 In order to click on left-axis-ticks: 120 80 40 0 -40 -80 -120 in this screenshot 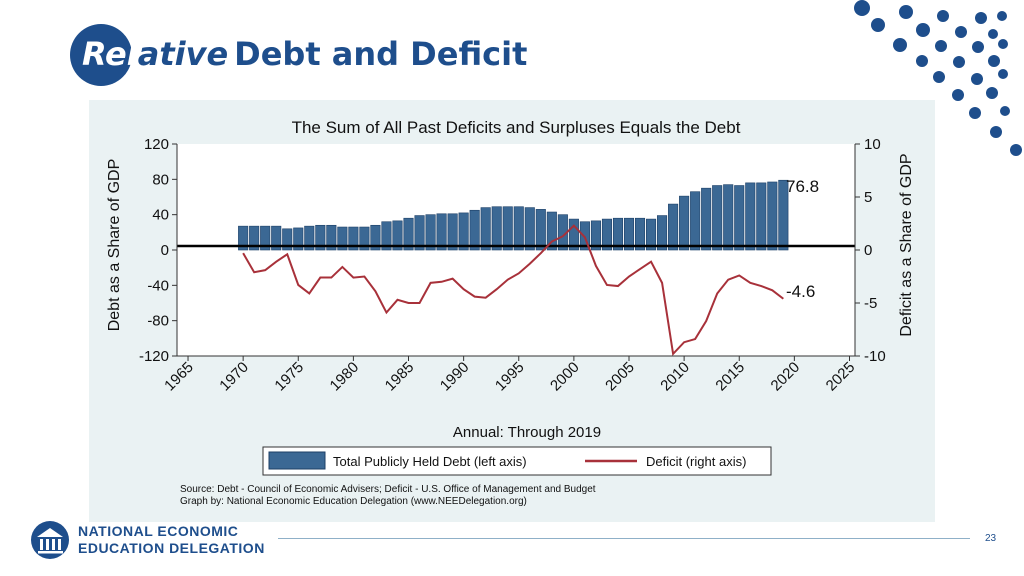, I will do `click(158, 250)`.